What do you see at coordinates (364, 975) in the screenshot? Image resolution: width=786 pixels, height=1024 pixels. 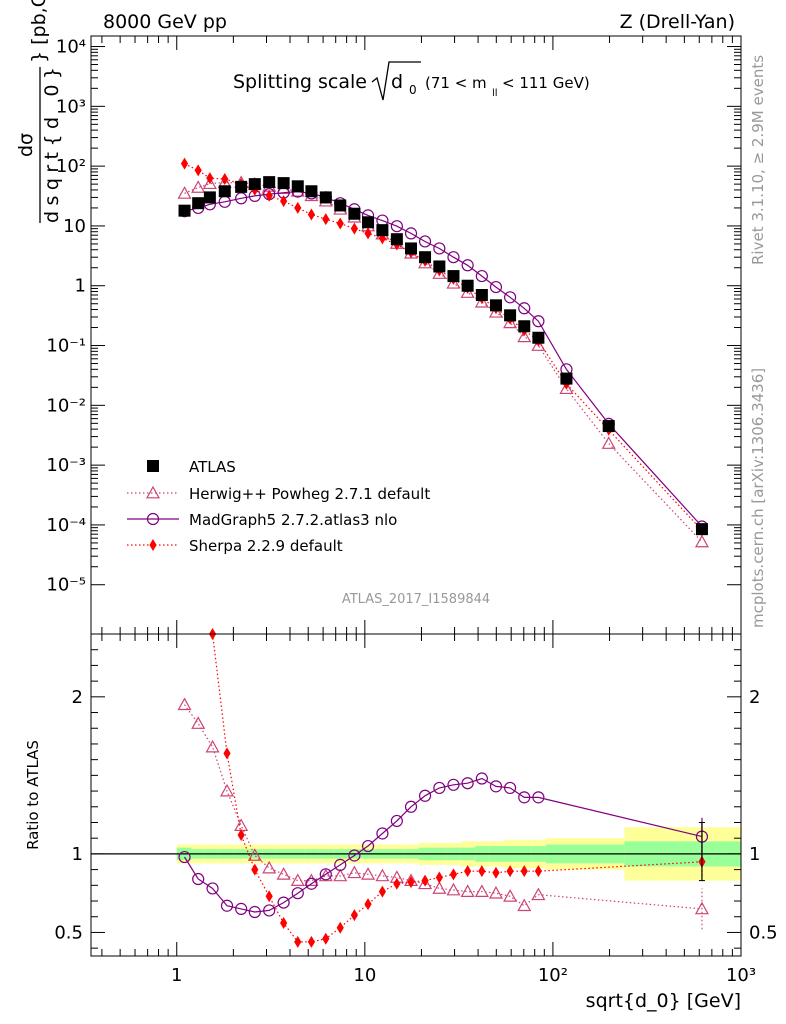 I see `x-tick-label: 10` at bounding box center [364, 975].